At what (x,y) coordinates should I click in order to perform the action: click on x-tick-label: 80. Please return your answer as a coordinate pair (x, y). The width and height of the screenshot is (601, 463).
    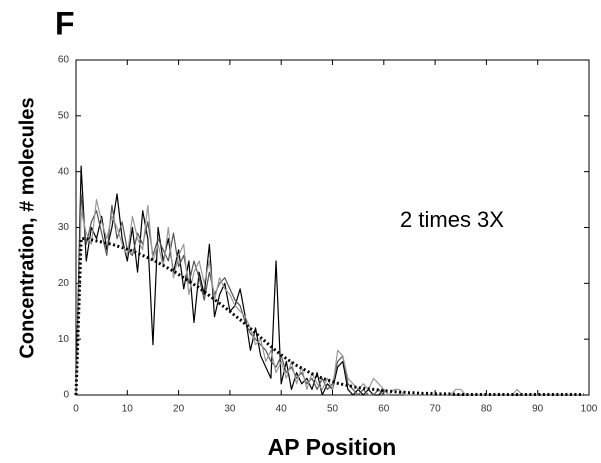
    Looking at the image, I should click on (487, 409).